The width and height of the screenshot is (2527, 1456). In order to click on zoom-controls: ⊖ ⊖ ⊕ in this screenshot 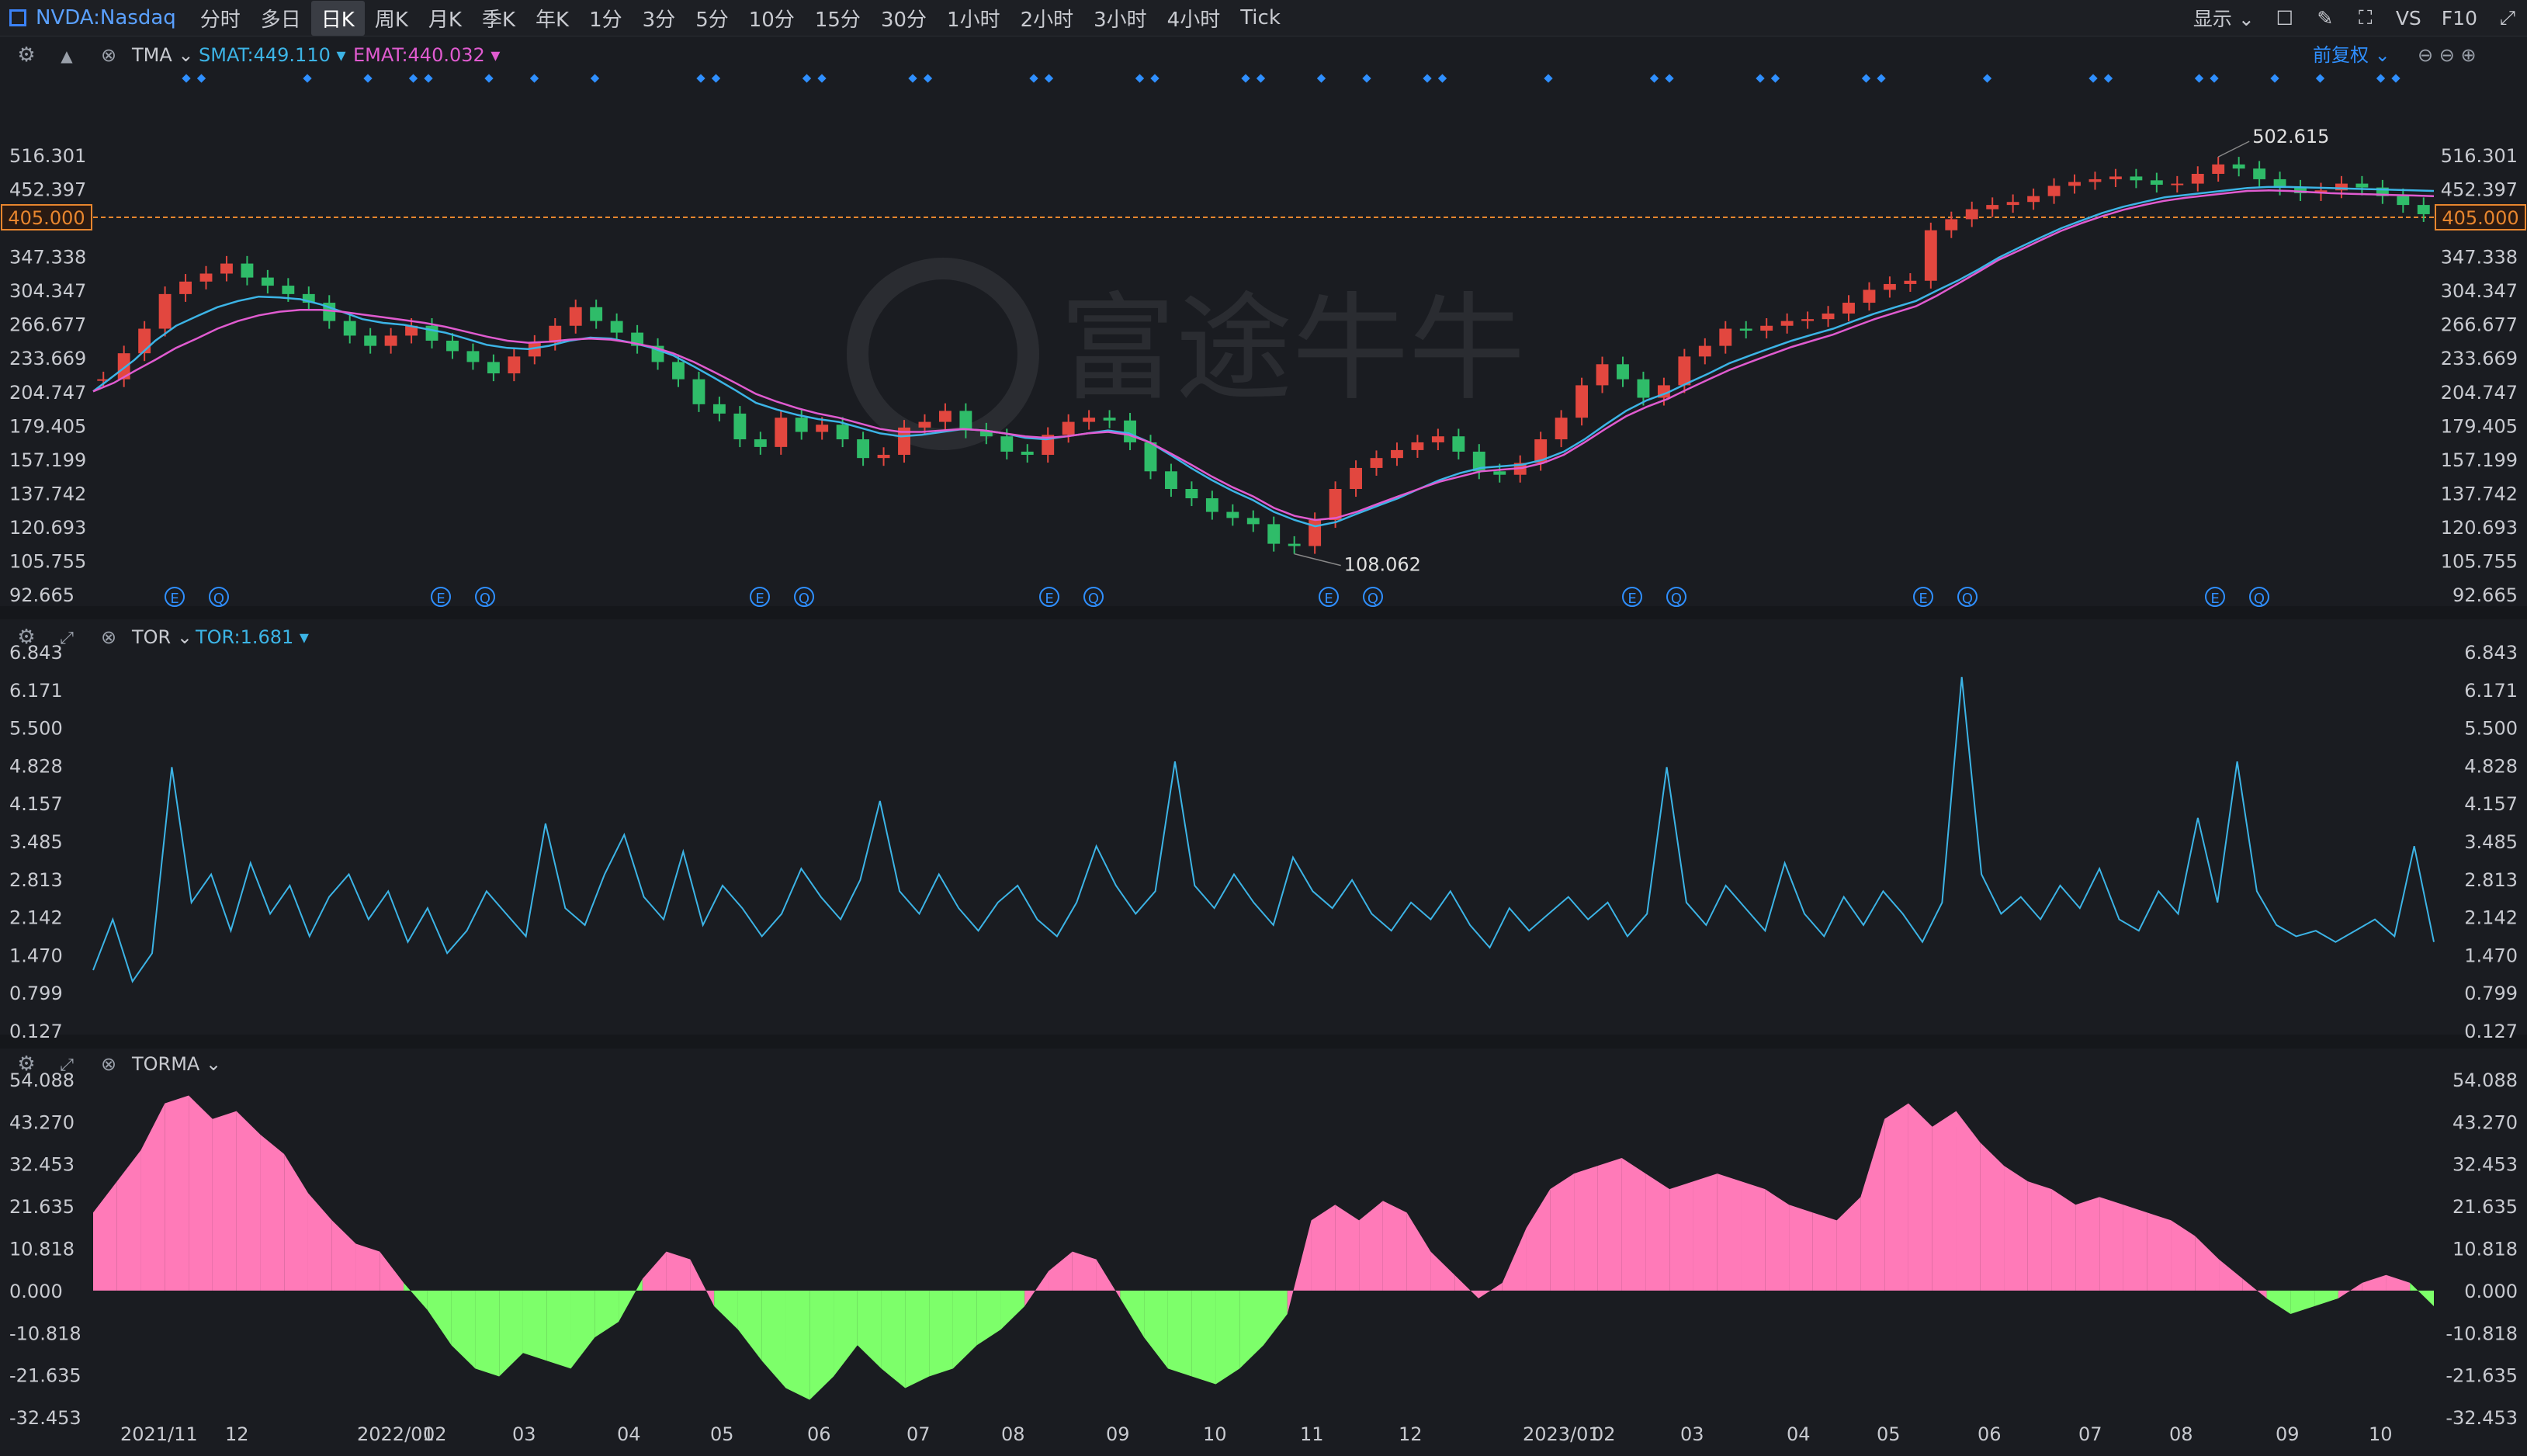, I will do `click(2447, 55)`.